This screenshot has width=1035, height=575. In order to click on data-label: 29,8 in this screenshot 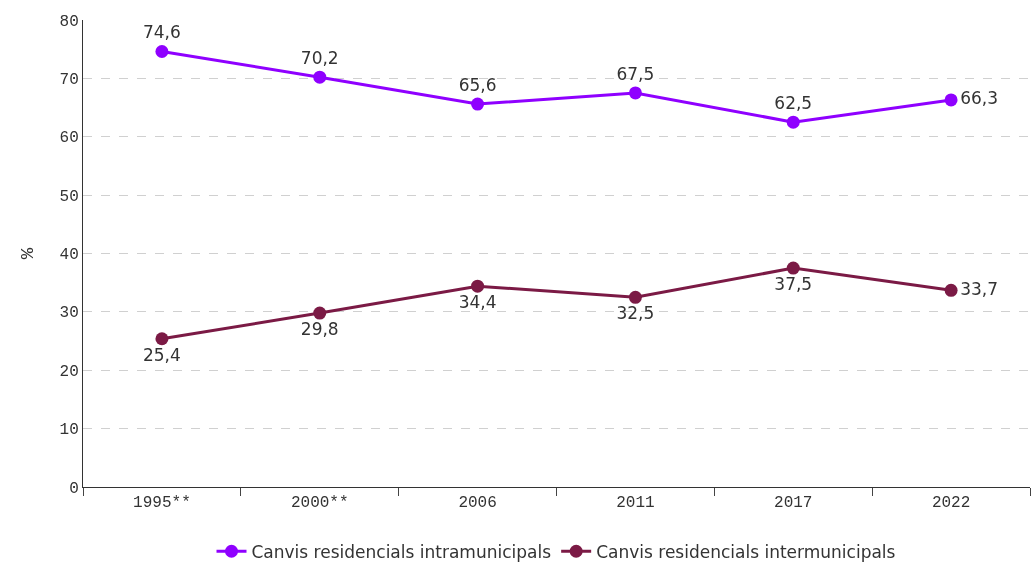, I will do `click(319, 328)`.